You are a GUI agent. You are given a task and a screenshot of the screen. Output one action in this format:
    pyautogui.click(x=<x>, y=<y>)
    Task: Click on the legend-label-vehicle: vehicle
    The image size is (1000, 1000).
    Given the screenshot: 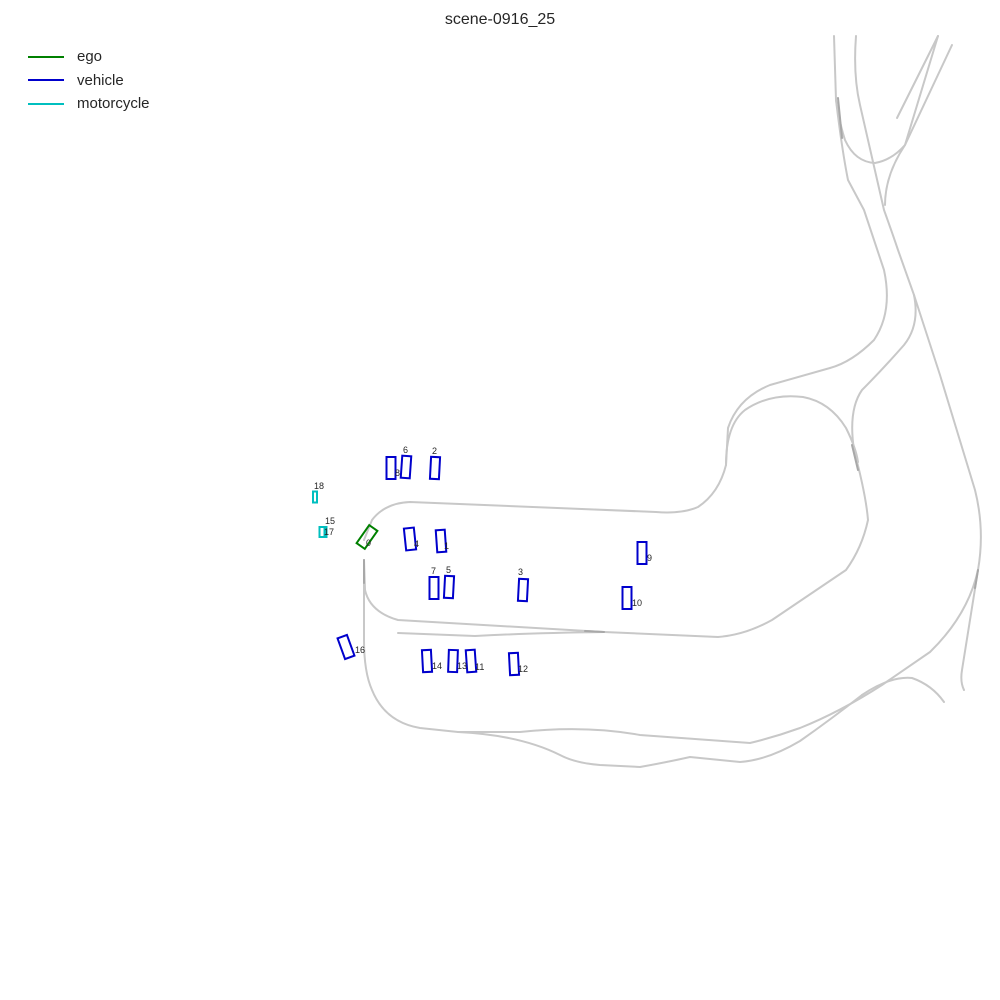 What is the action you would take?
    pyautogui.click(x=100, y=80)
    